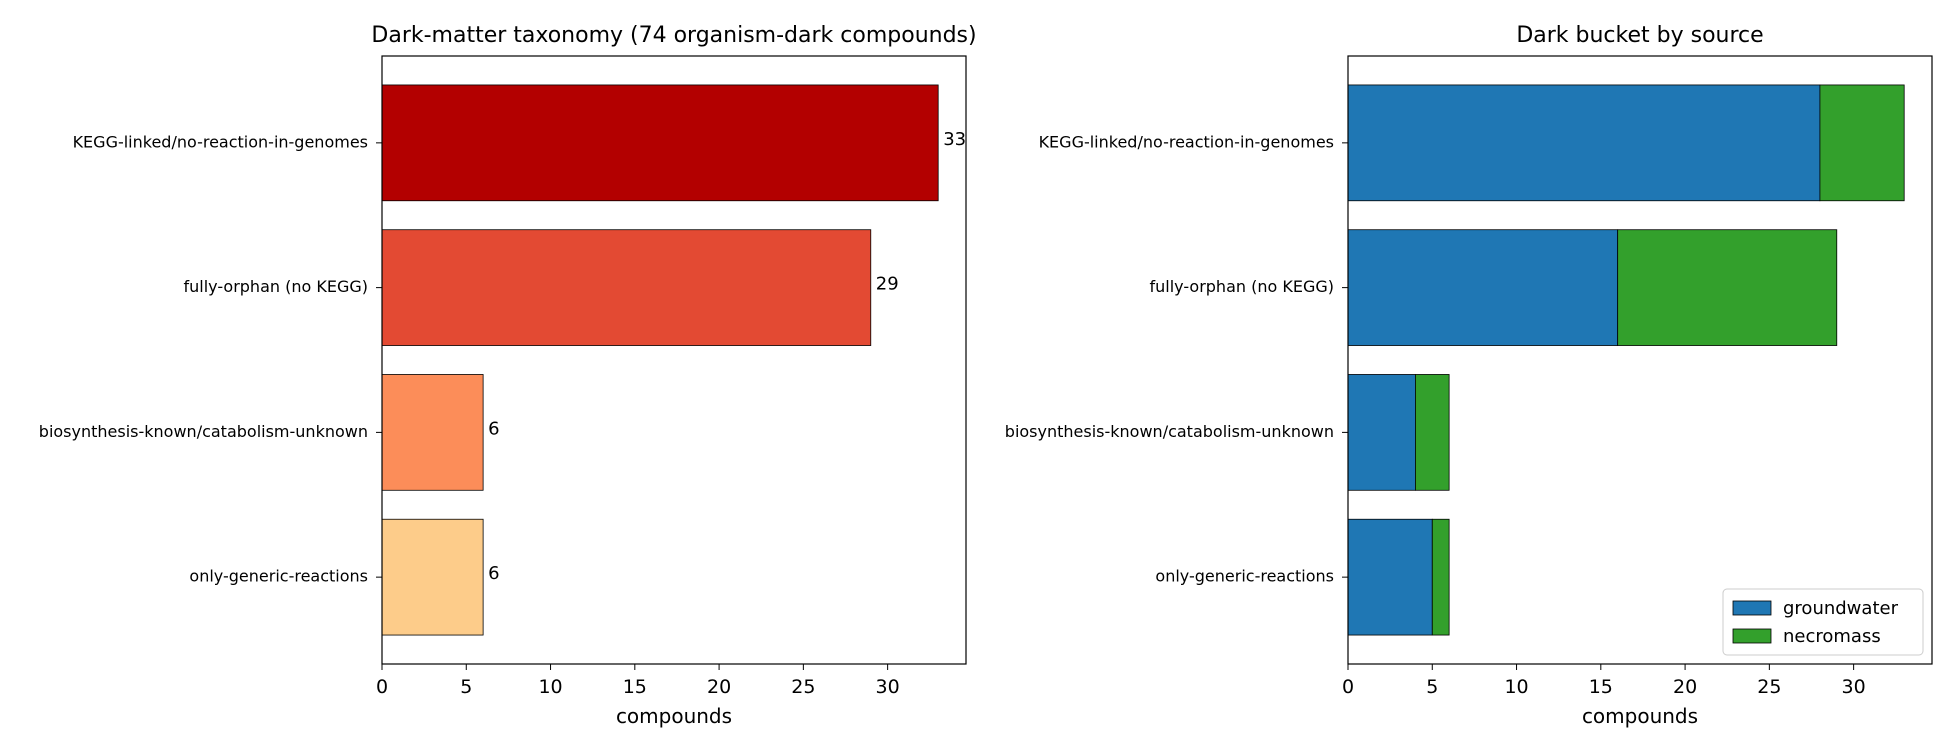 The width and height of the screenshot is (1950, 750). I want to click on legend: groundwater necromass, so click(1823, 622).